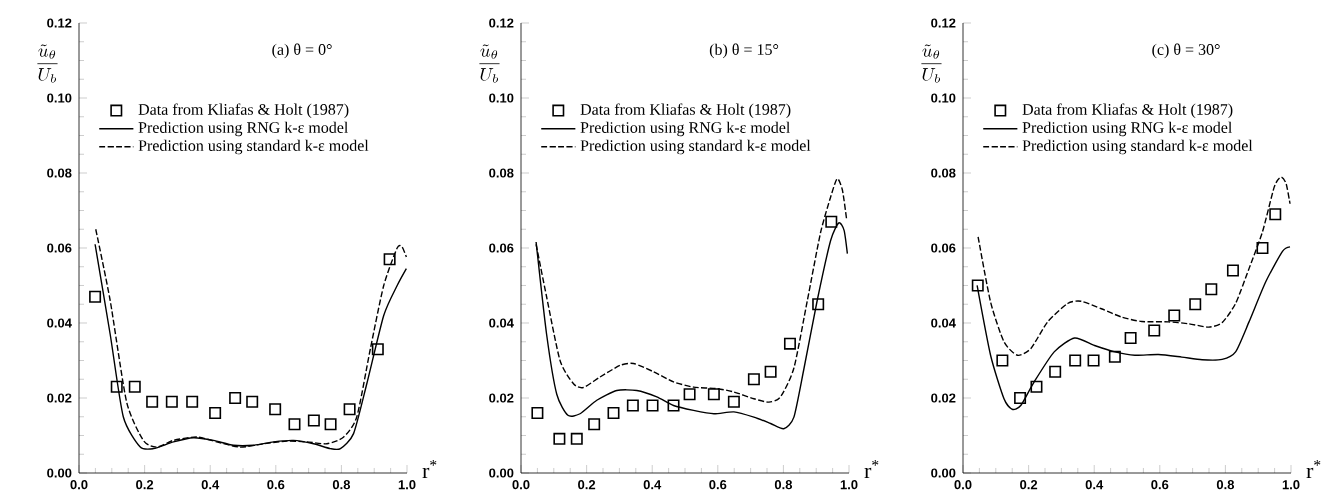 This screenshot has height=495, width=1321. I want to click on text: (c) θ = 30°, so click(1186, 51).